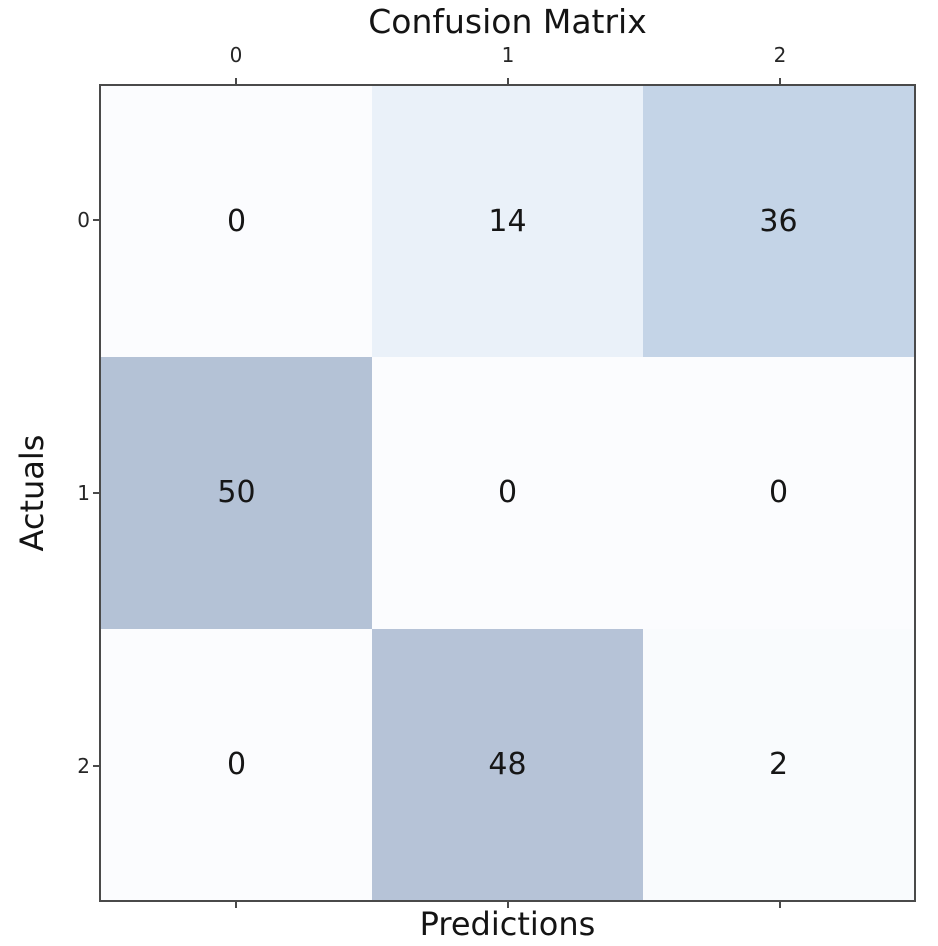  Describe the element at coordinates (83, 493) in the screenshot. I see `y-tick-label-1: 1` at that location.